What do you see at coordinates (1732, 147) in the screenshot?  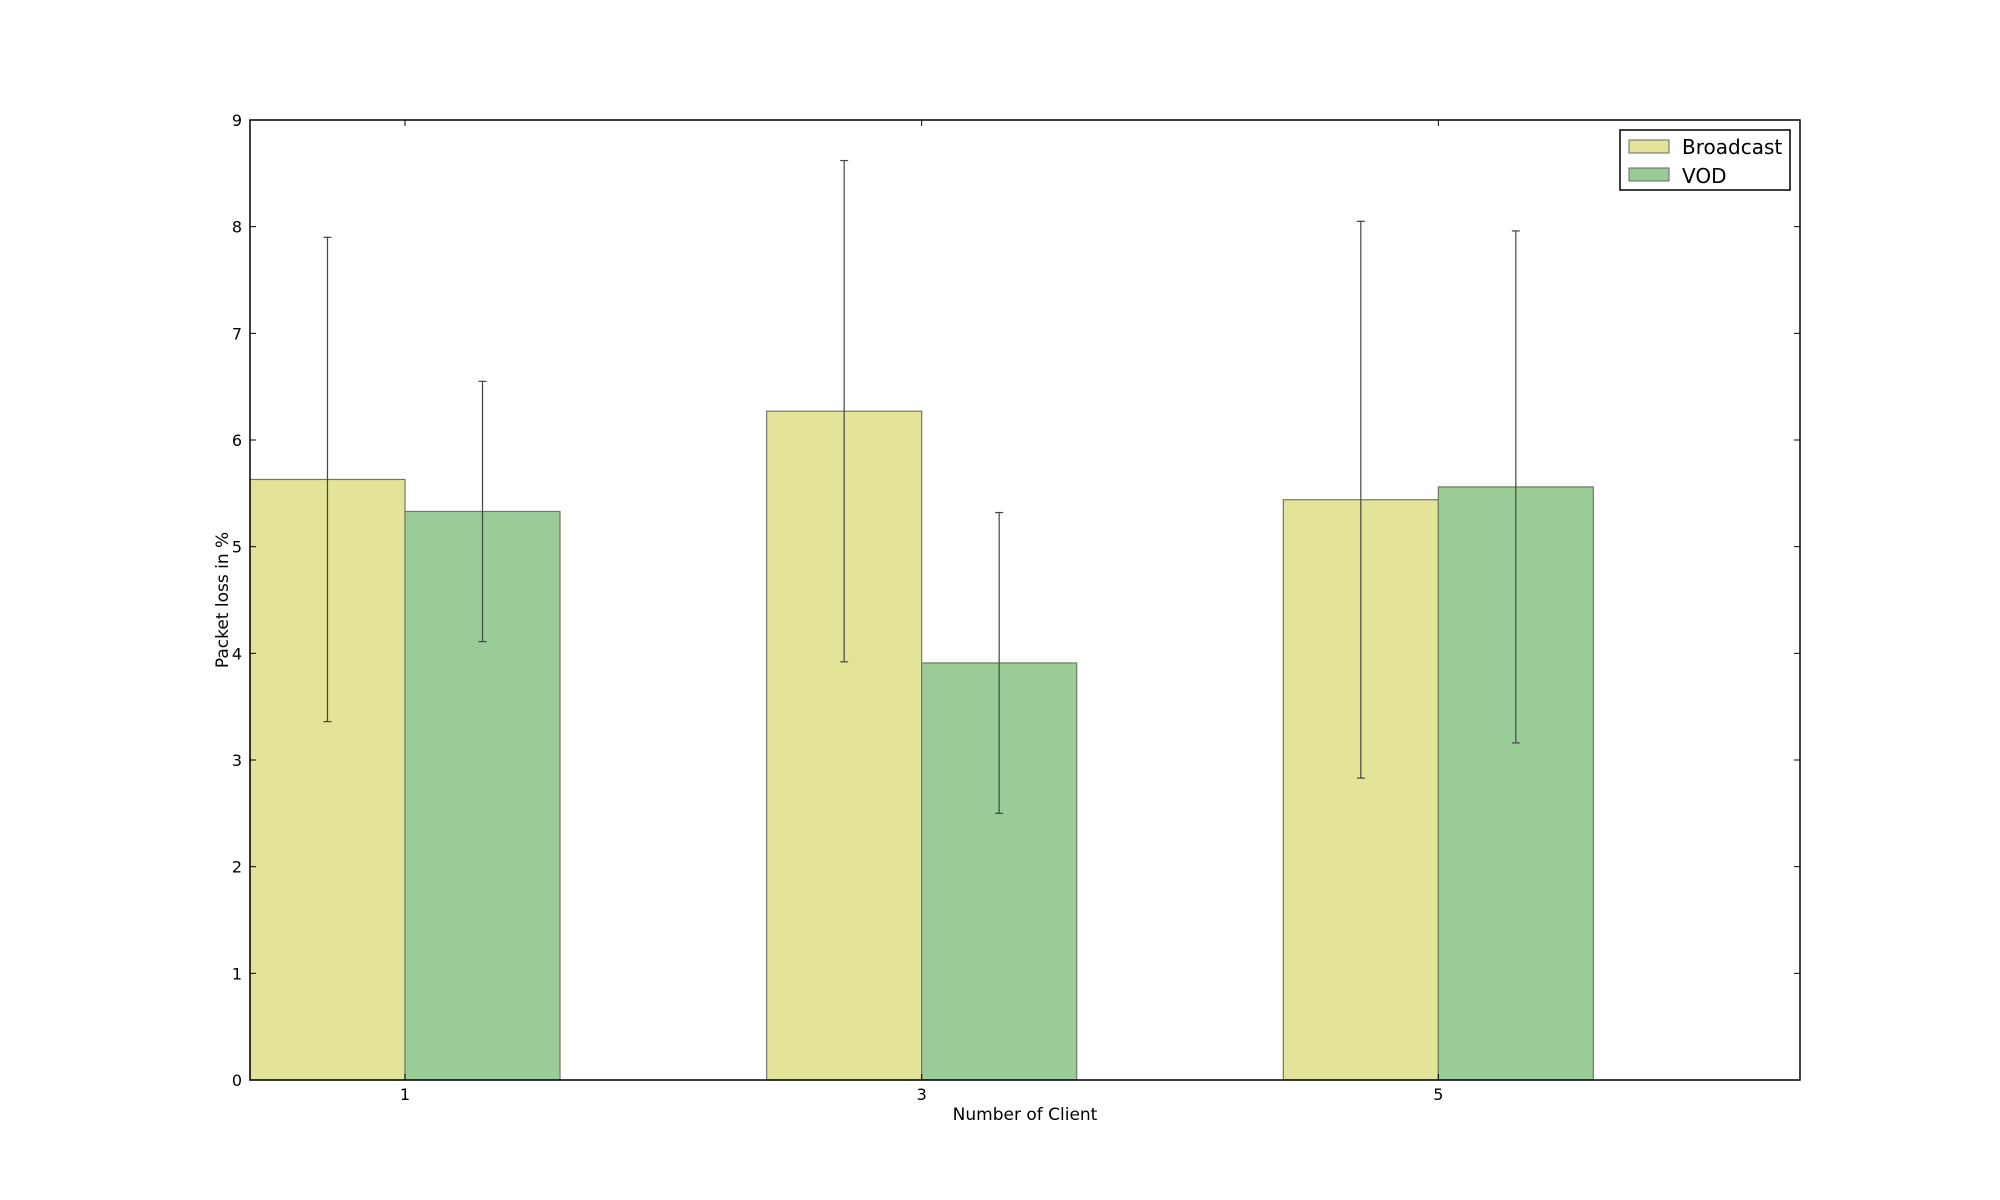 I see `legend-label-broadcast: Broadcast` at bounding box center [1732, 147].